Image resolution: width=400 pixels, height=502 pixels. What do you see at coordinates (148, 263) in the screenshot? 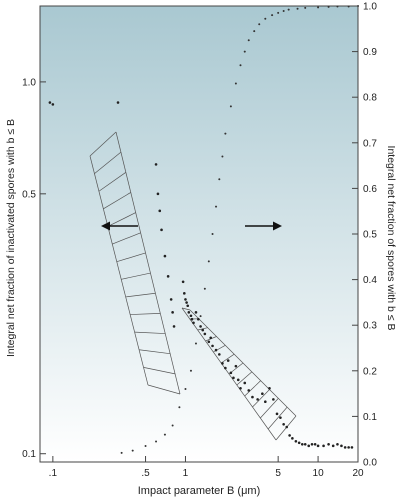
I see `upper-ladder-rail` at bounding box center [148, 263].